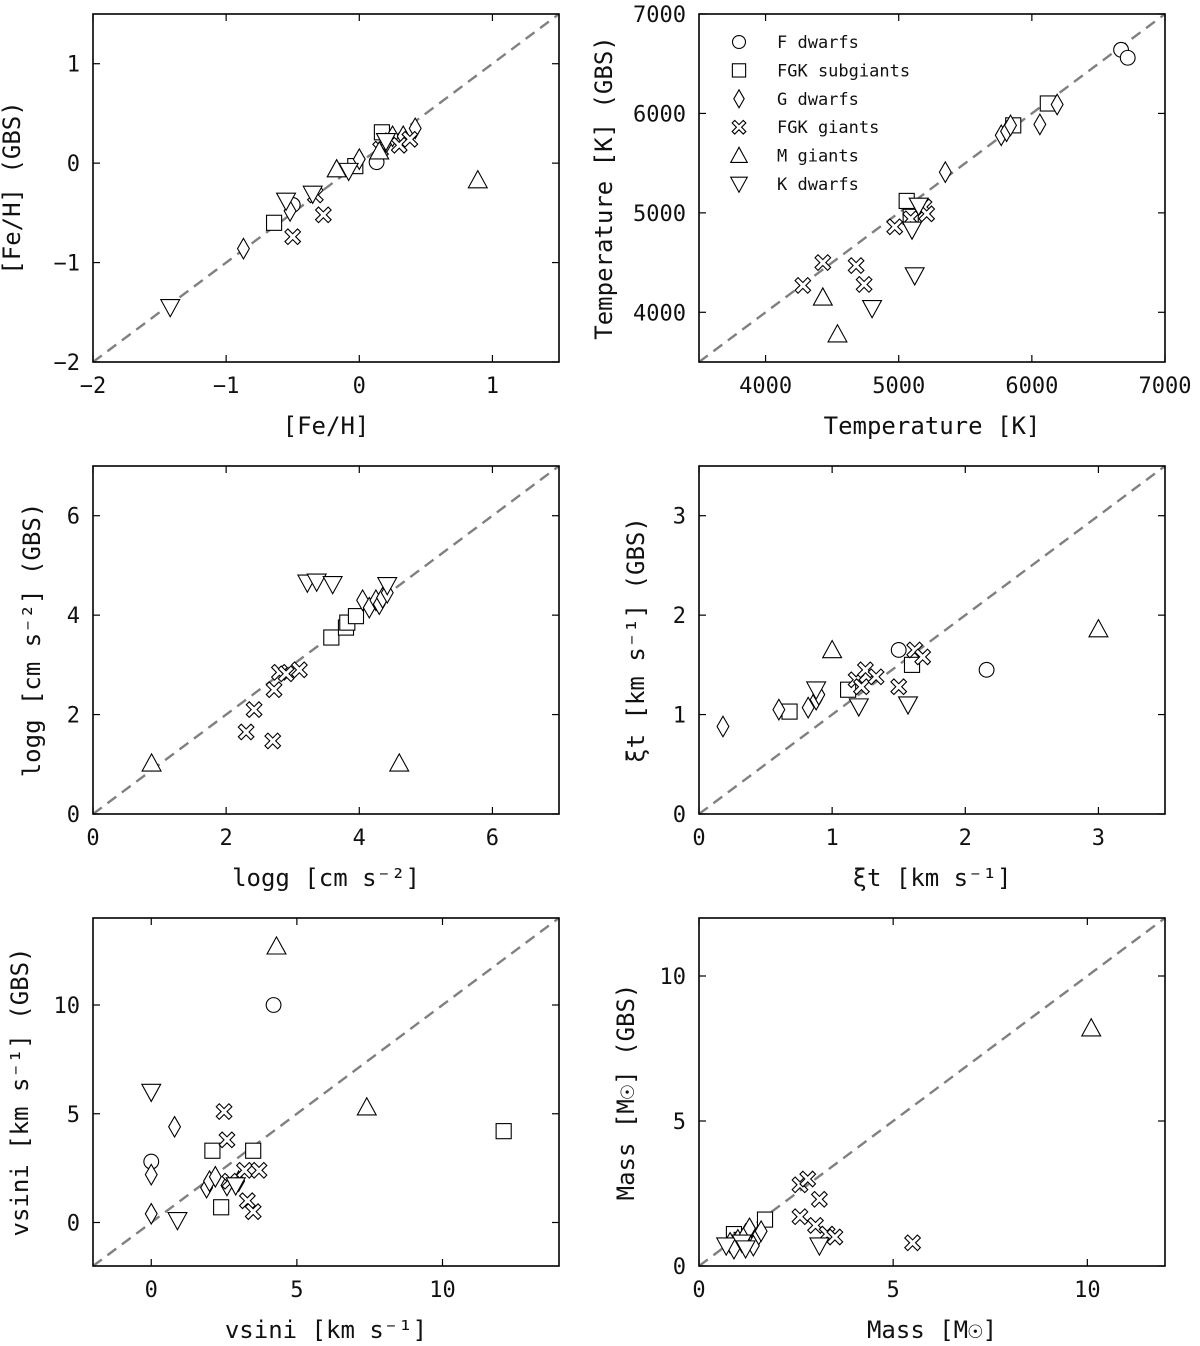 This screenshot has height=1346, width=1200. Describe the element at coordinates (659, 15) in the screenshot. I see `y-tick-label: 7000` at that location.